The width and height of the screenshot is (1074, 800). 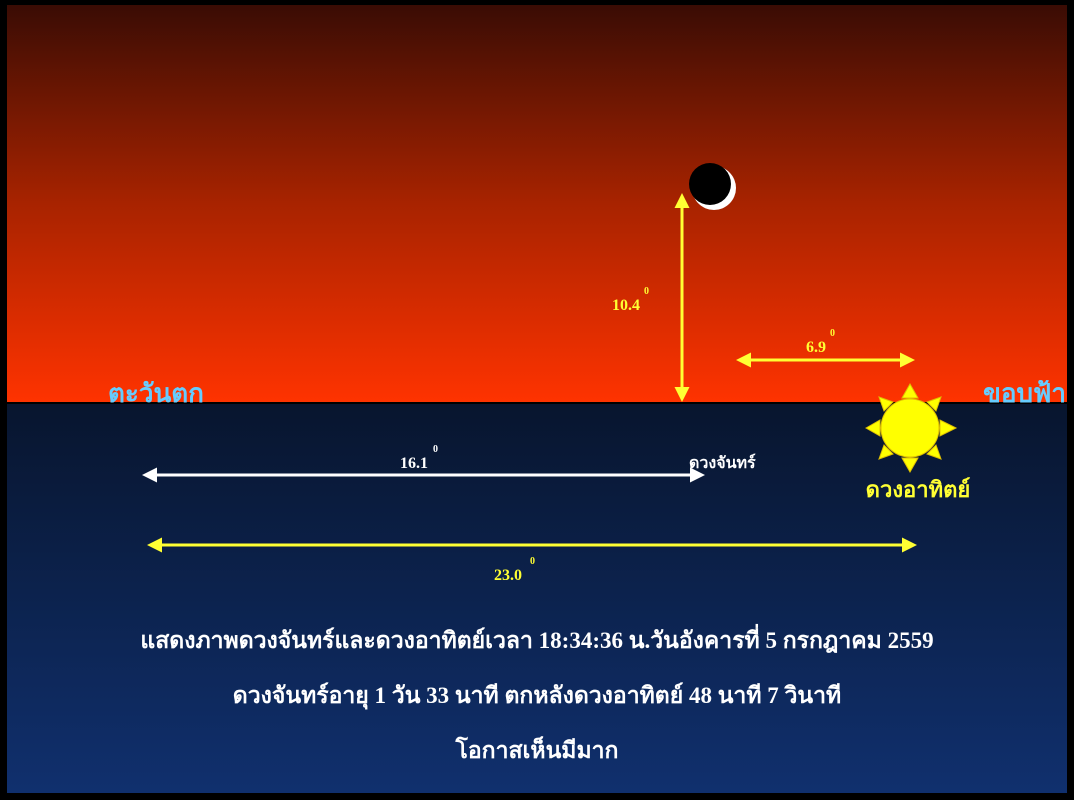 I want to click on moon-label: ดวงจันทร์, so click(x=722, y=462).